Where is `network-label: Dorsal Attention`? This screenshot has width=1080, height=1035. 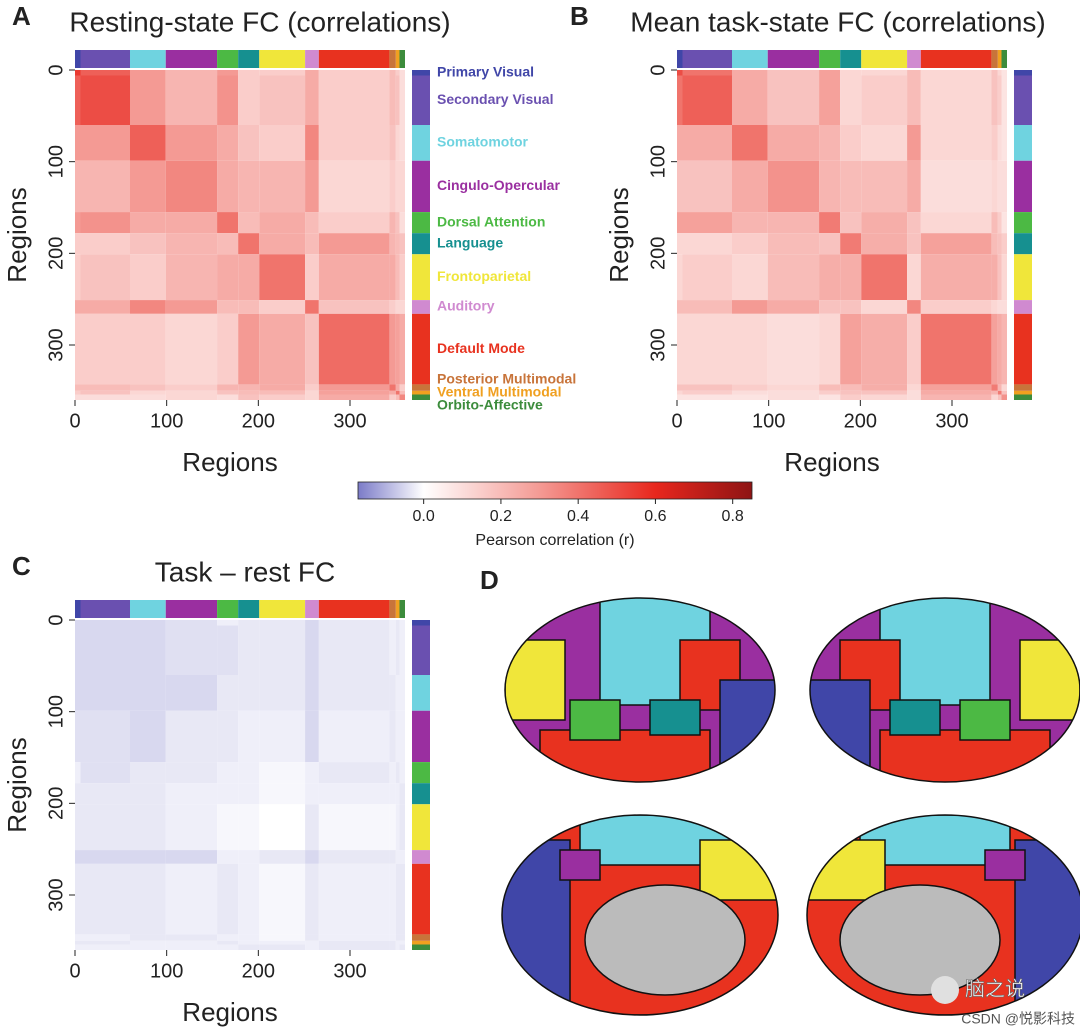
network-label: Dorsal Attention is located at coordinates (491, 221).